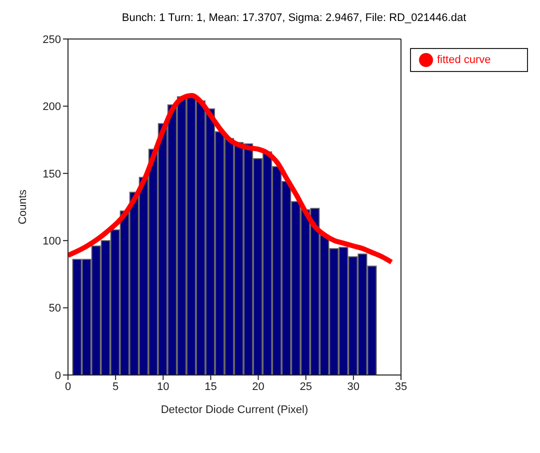 The image size is (540, 453). I want to click on y-tick-label: 150, so click(51, 174).